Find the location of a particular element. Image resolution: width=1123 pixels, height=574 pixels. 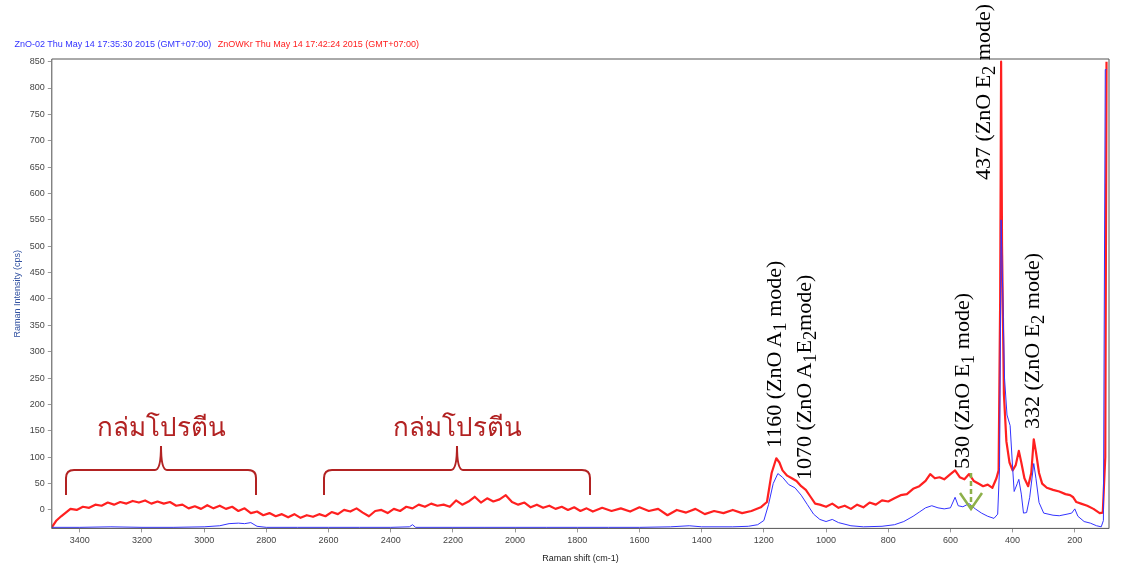

y-tick-label: 500 is located at coordinates (37, 245).